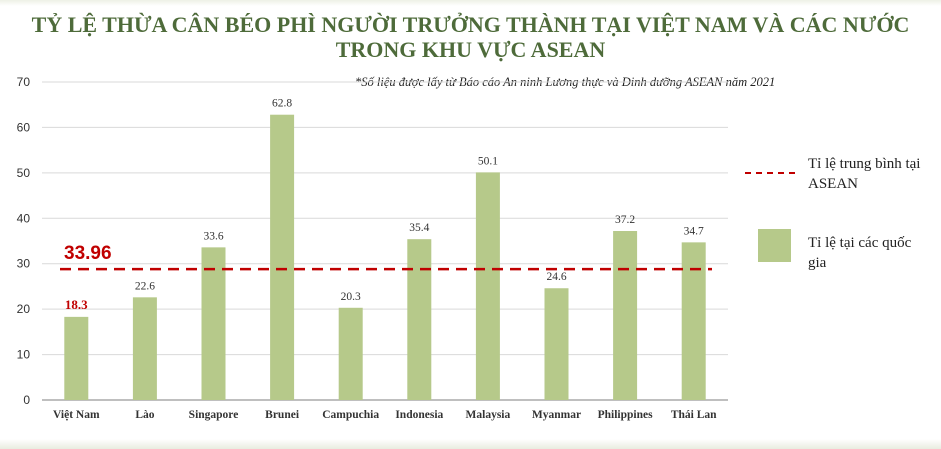 The height and width of the screenshot is (449, 941). I want to click on data-label: 18.3, so click(76, 304).